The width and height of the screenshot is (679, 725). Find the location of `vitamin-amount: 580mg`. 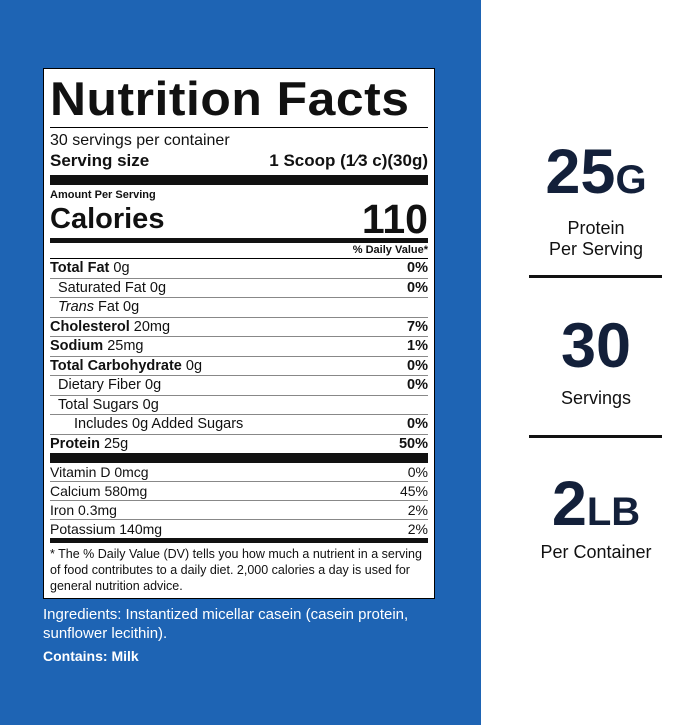

vitamin-amount: 580mg is located at coordinates (126, 491).